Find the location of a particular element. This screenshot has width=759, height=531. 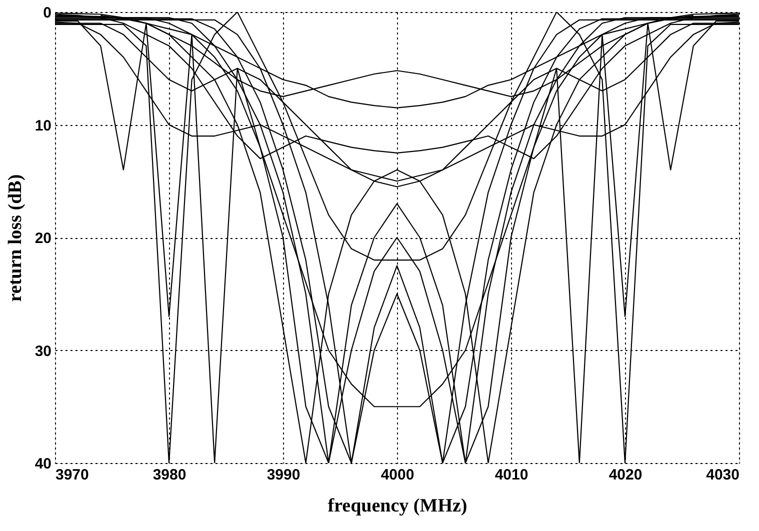

x-axis-title: frequency (MHz) is located at coordinates (398, 506).